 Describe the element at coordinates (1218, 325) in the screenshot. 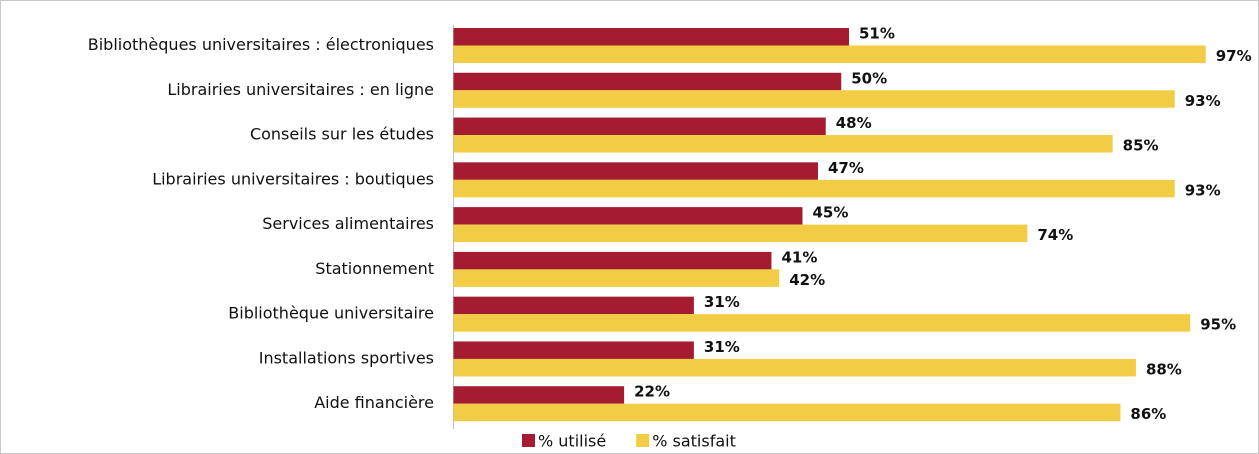

I see `value-label: 95%` at that location.